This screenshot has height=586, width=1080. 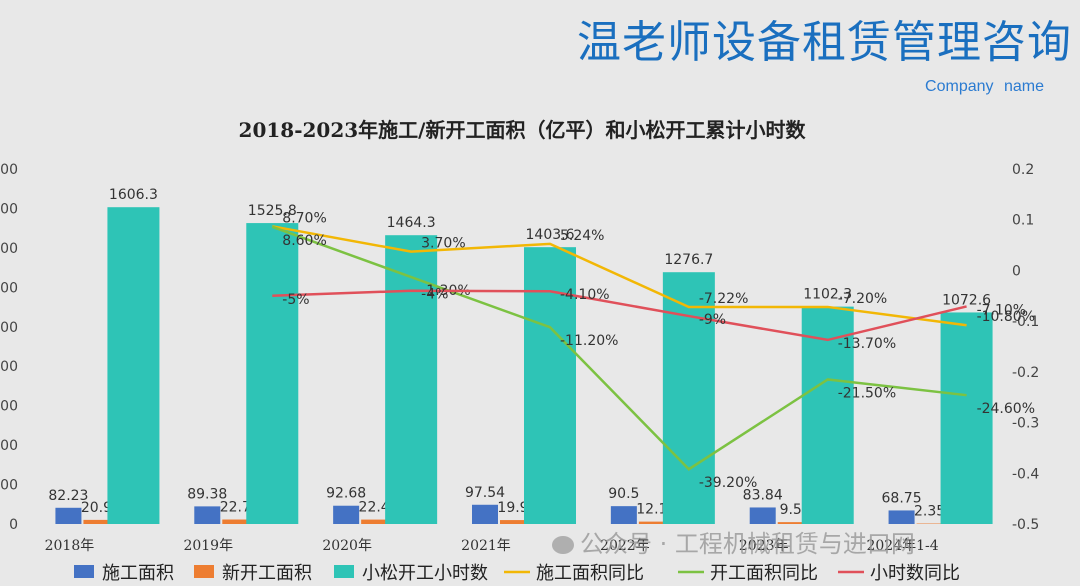 What do you see at coordinates (867, 344) in the screenshot?
I see `line-label: -13.70%` at bounding box center [867, 344].